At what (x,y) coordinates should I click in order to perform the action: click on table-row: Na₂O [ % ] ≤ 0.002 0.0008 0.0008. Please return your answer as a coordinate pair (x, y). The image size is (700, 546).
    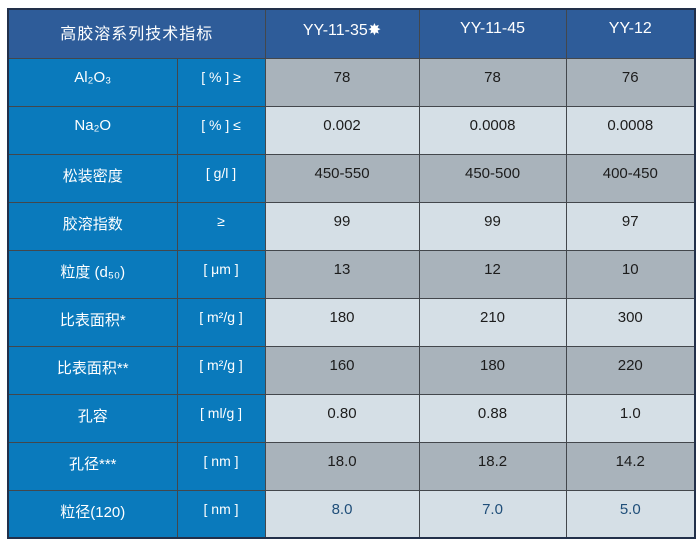
    Looking at the image, I should click on (351, 130).